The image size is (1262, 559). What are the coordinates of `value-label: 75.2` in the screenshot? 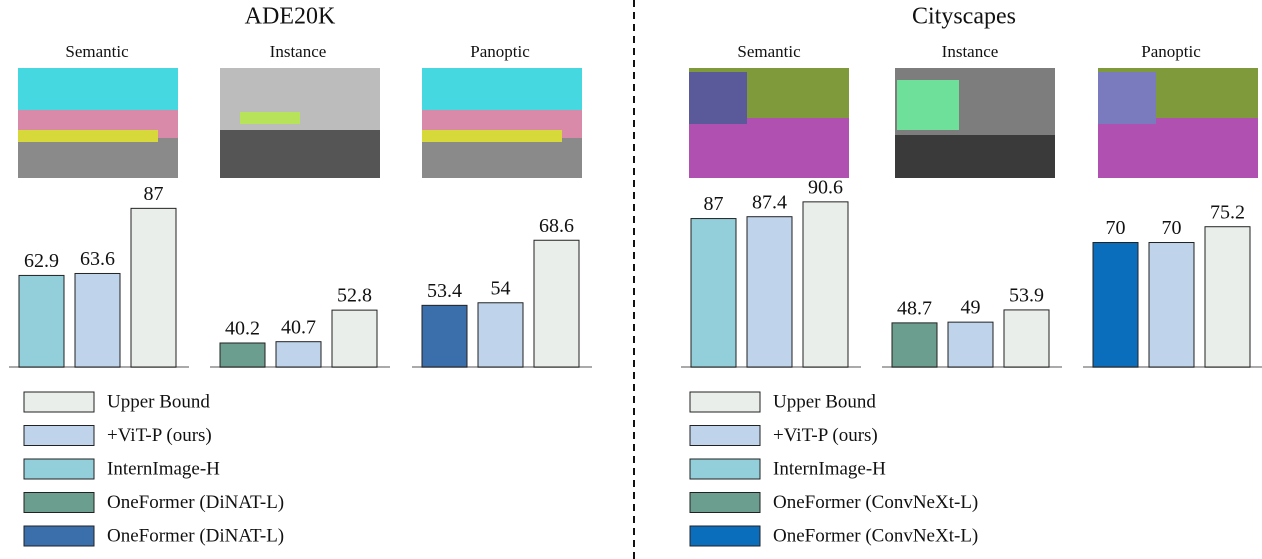 It's located at (1227, 212).